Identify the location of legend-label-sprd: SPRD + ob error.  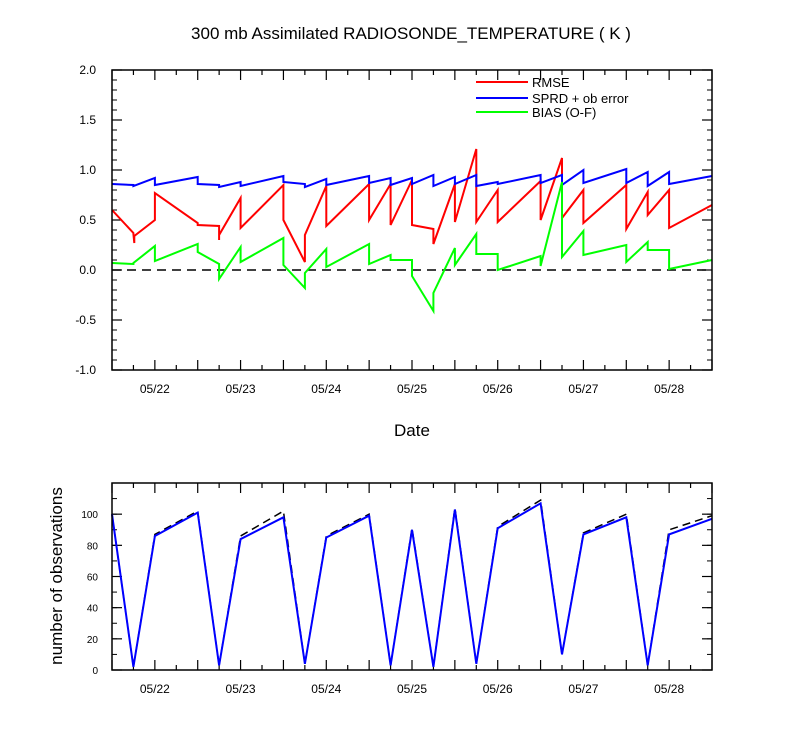
(580, 98).